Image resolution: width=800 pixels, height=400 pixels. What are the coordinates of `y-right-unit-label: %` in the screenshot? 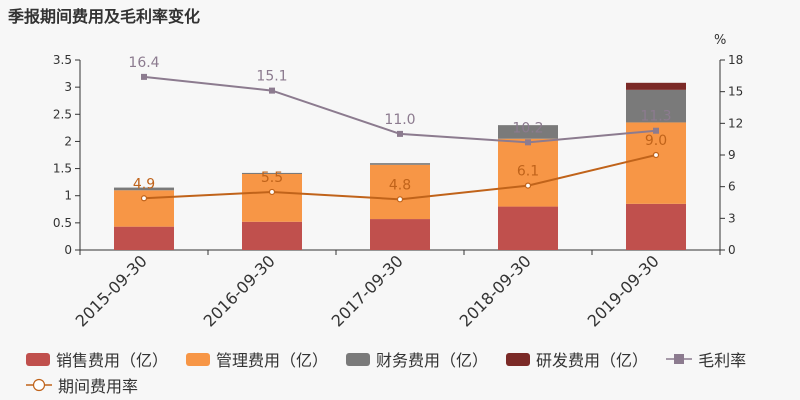 It's located at (720, 40).